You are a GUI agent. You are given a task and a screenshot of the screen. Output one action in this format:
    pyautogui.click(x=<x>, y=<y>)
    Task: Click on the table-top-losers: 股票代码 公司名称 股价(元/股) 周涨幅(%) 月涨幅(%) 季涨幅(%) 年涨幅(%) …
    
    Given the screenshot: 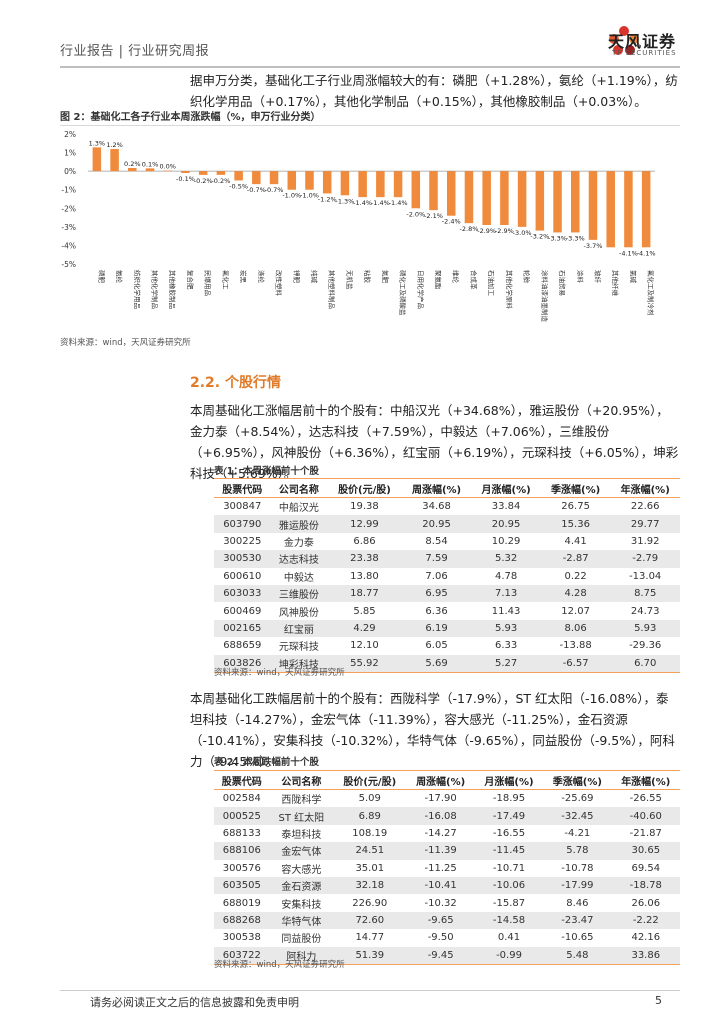 What is the action you would take?
    pyautogui.click(x=447, y=867)
    